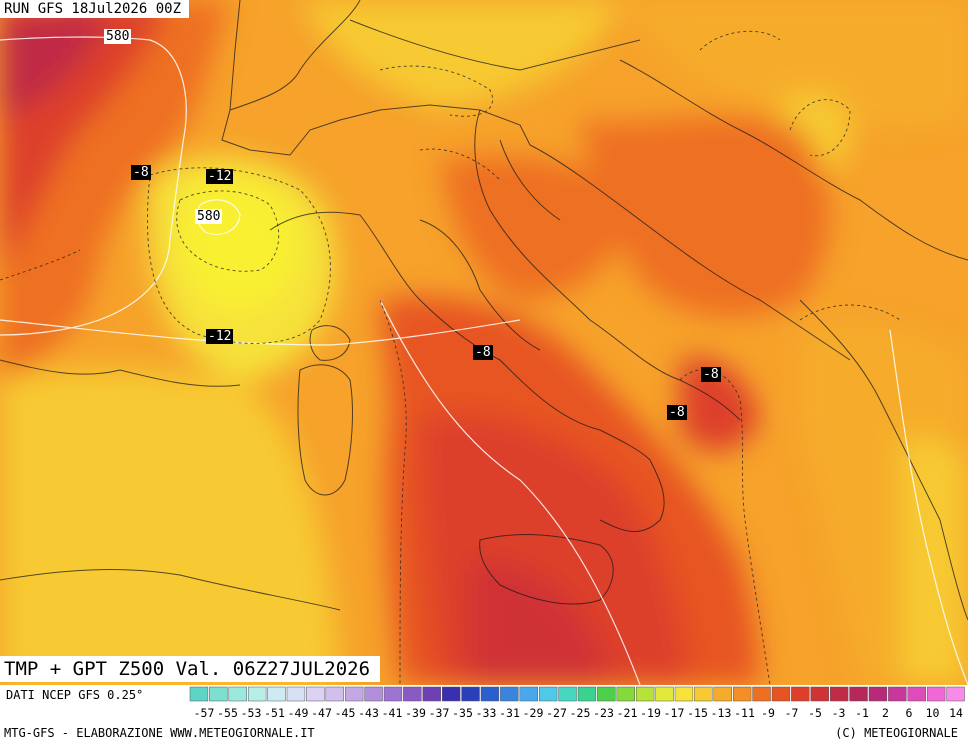 Image resolution: width=968 pixels, height=745 pixels. I want to click on legend-tick-label: -35, so click(462, 713).